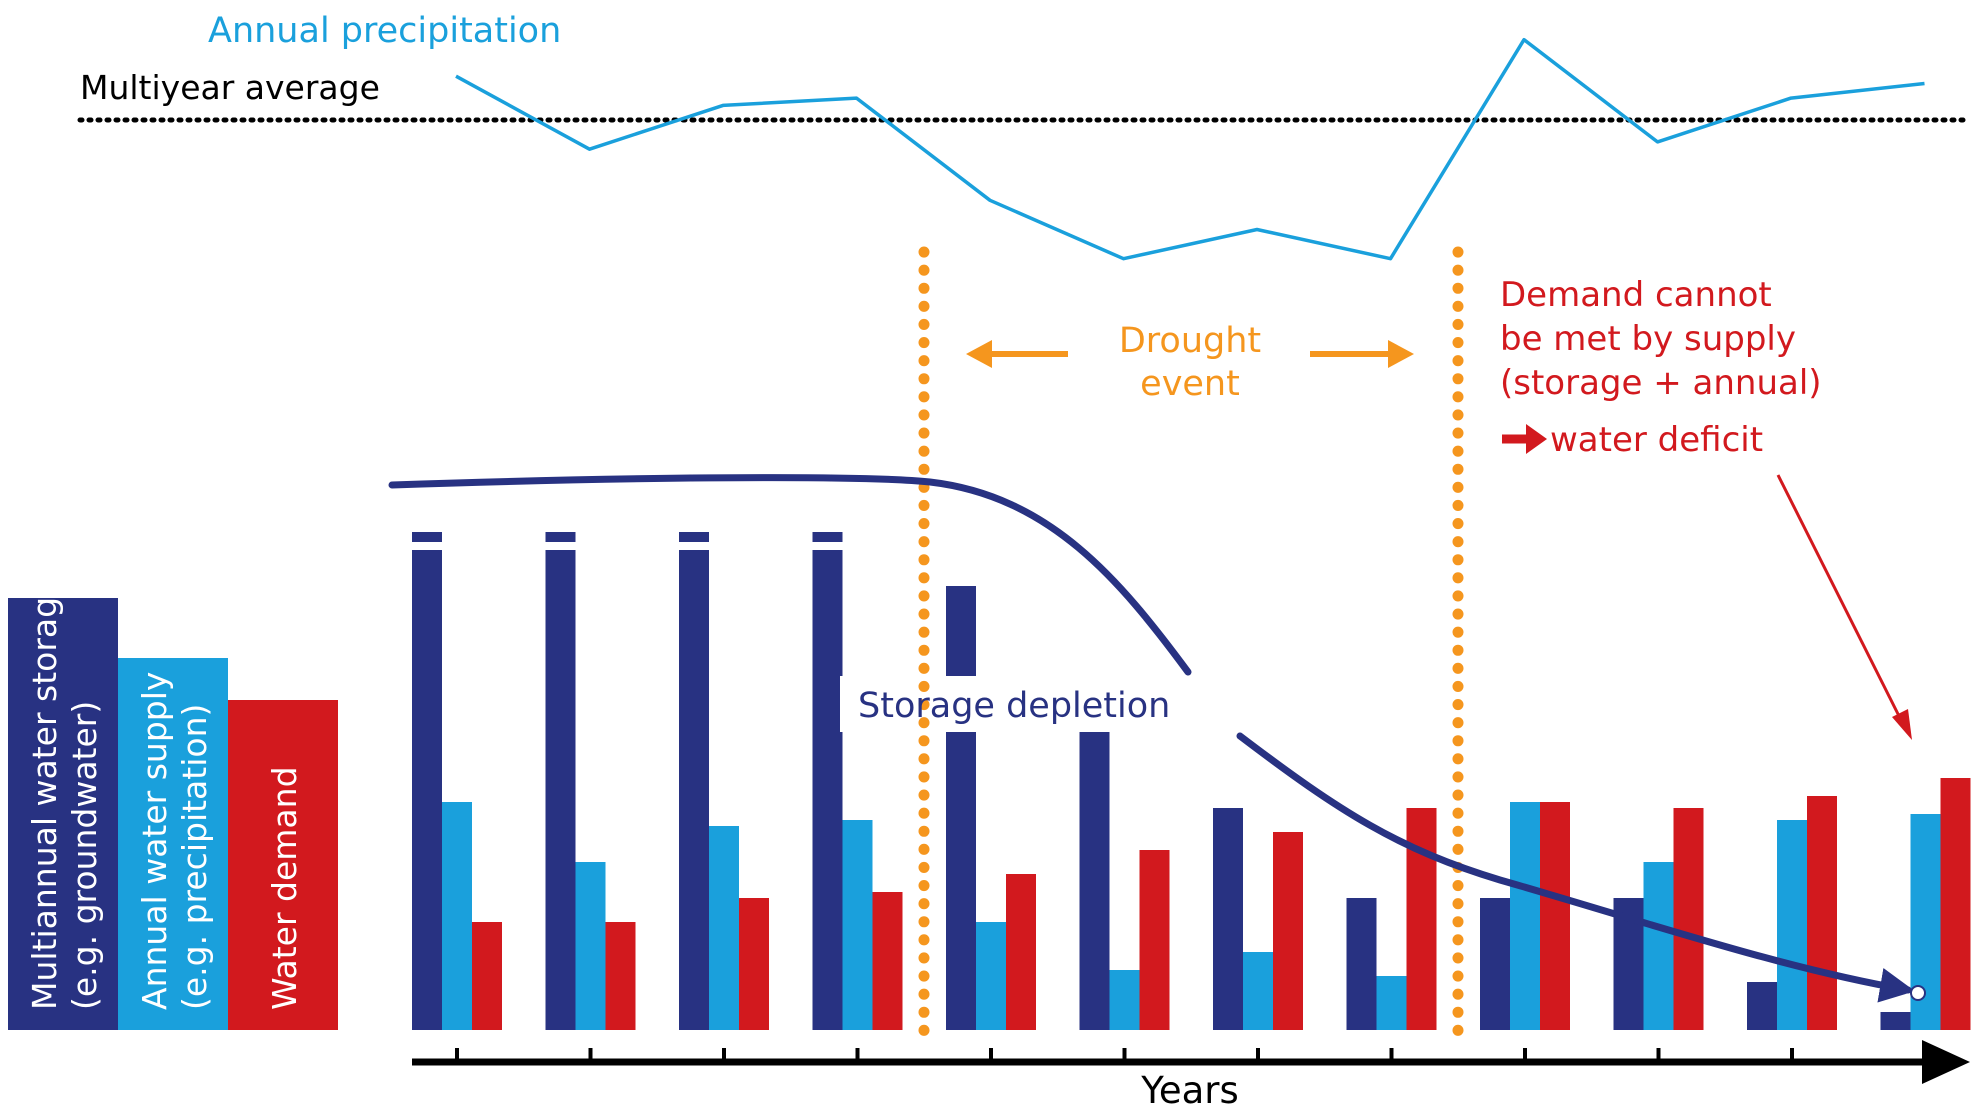 This screenshot has height=1109, width=1972. Describe the element at coordinates (1191, 1055) in the screenshot. I see `year-ticks` at that location.